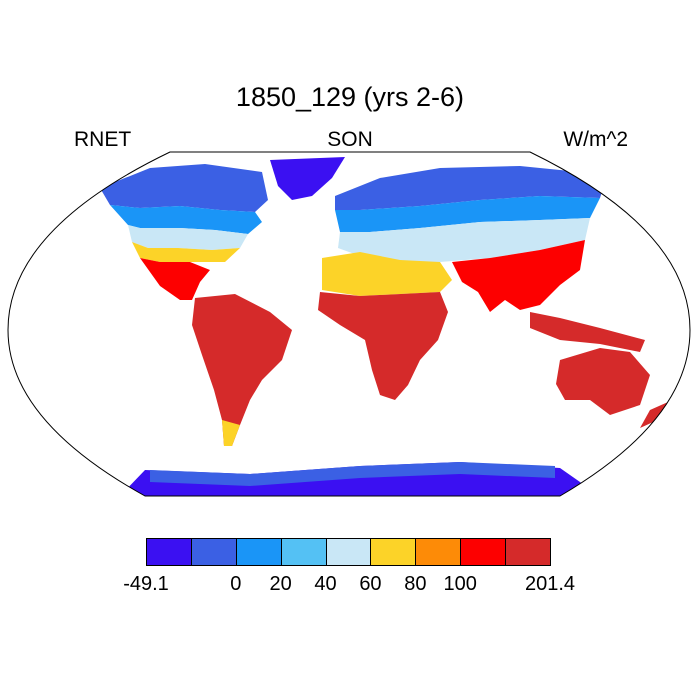 This screenshot has width=700, height=700. Describe the element at coordinates (603, 381) in the screenshot. I see `australia` at that location.